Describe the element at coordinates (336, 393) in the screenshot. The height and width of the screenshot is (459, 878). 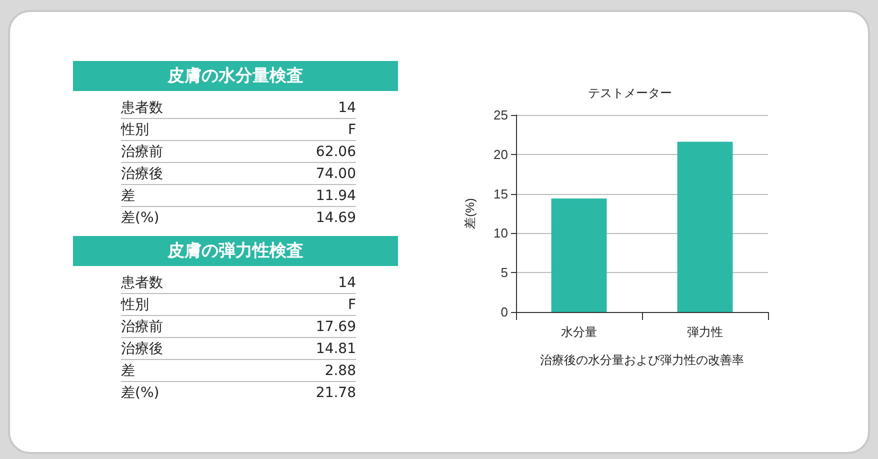
I see `text: 21.78` at that location.